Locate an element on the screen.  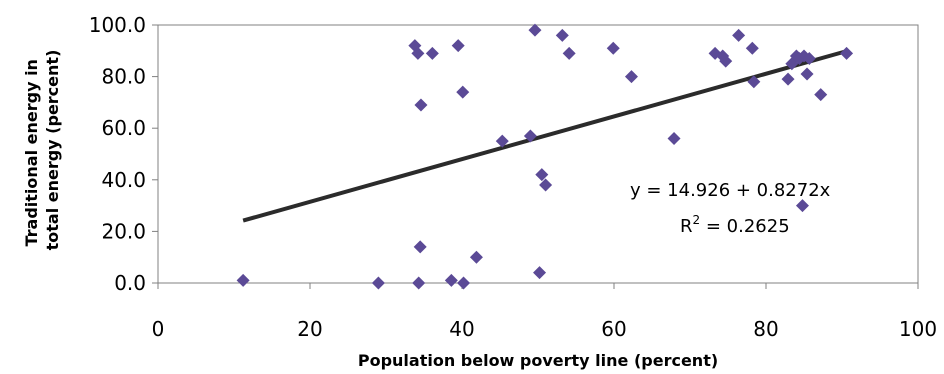
equation-label: y = 14.926 + 0.8272x is located at coordinates (730, 190).